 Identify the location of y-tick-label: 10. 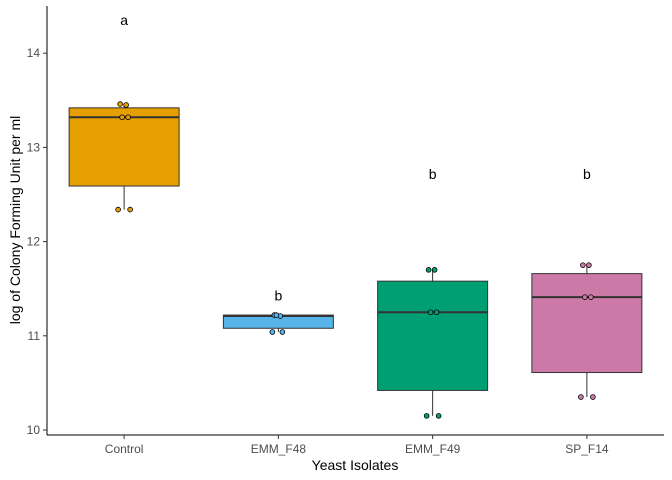
(34, 430).